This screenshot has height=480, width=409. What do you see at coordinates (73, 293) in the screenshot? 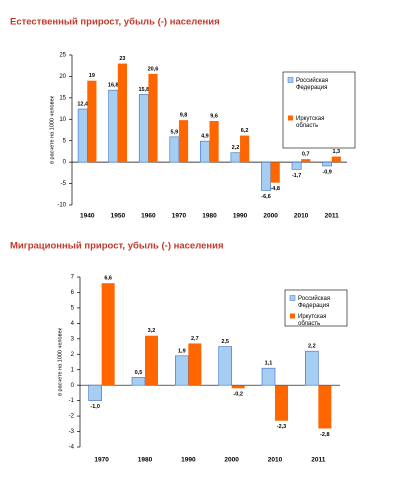
I see `y-tick-label: 6` at bounding box center [73, 293].